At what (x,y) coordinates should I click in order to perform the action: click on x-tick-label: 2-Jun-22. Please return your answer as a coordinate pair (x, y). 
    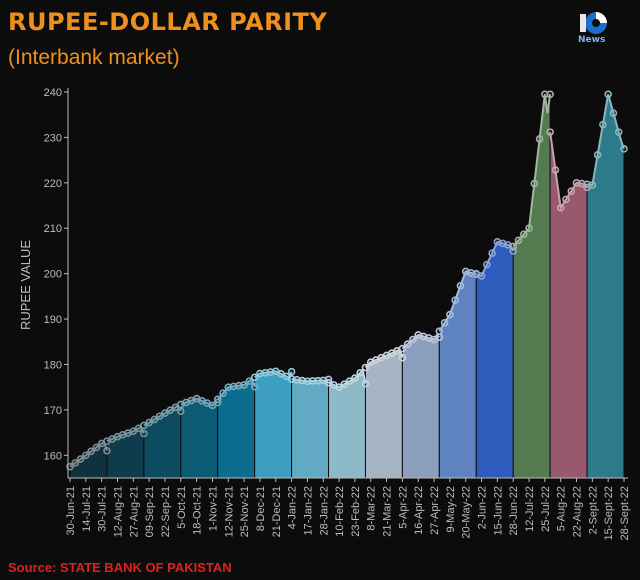
    Looking at the image, I should click on (483, 507).